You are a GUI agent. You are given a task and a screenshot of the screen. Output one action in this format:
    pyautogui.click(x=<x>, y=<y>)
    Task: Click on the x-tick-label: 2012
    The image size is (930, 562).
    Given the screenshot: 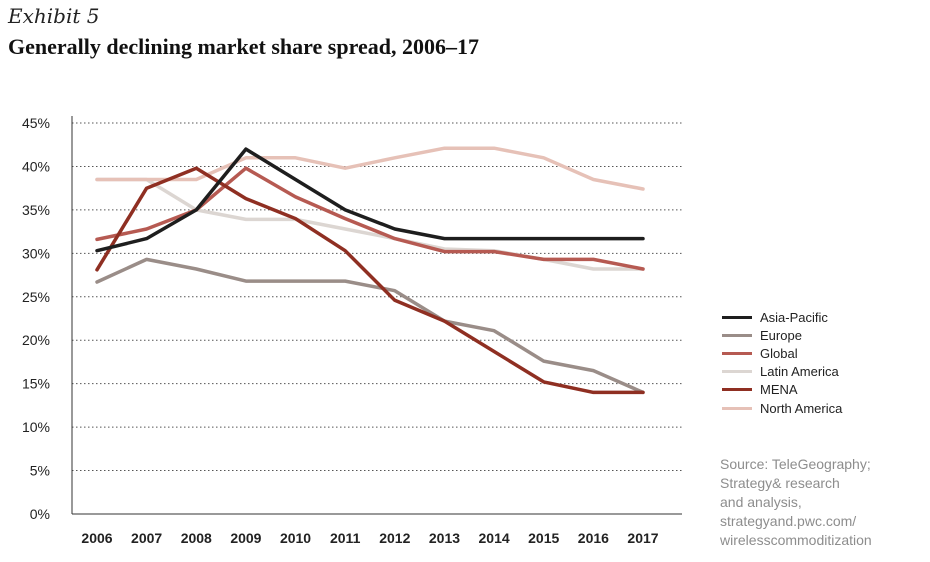 What is the action you would take?
    pyautogui.click(x=394, y=538)
    